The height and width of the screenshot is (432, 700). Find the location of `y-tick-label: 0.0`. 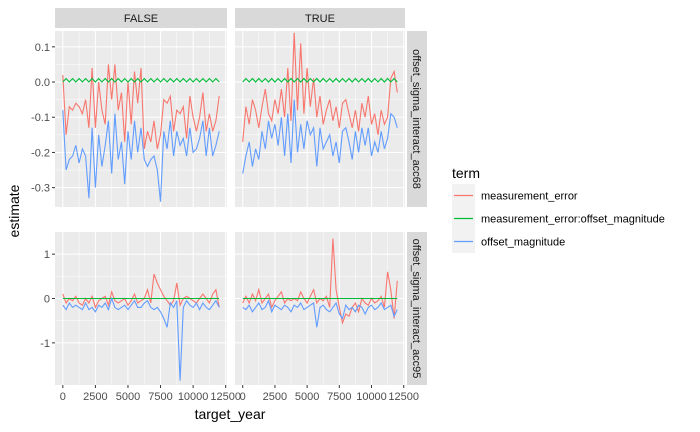

y-tick-label: 0.0 is located at coordinates (42, 83).